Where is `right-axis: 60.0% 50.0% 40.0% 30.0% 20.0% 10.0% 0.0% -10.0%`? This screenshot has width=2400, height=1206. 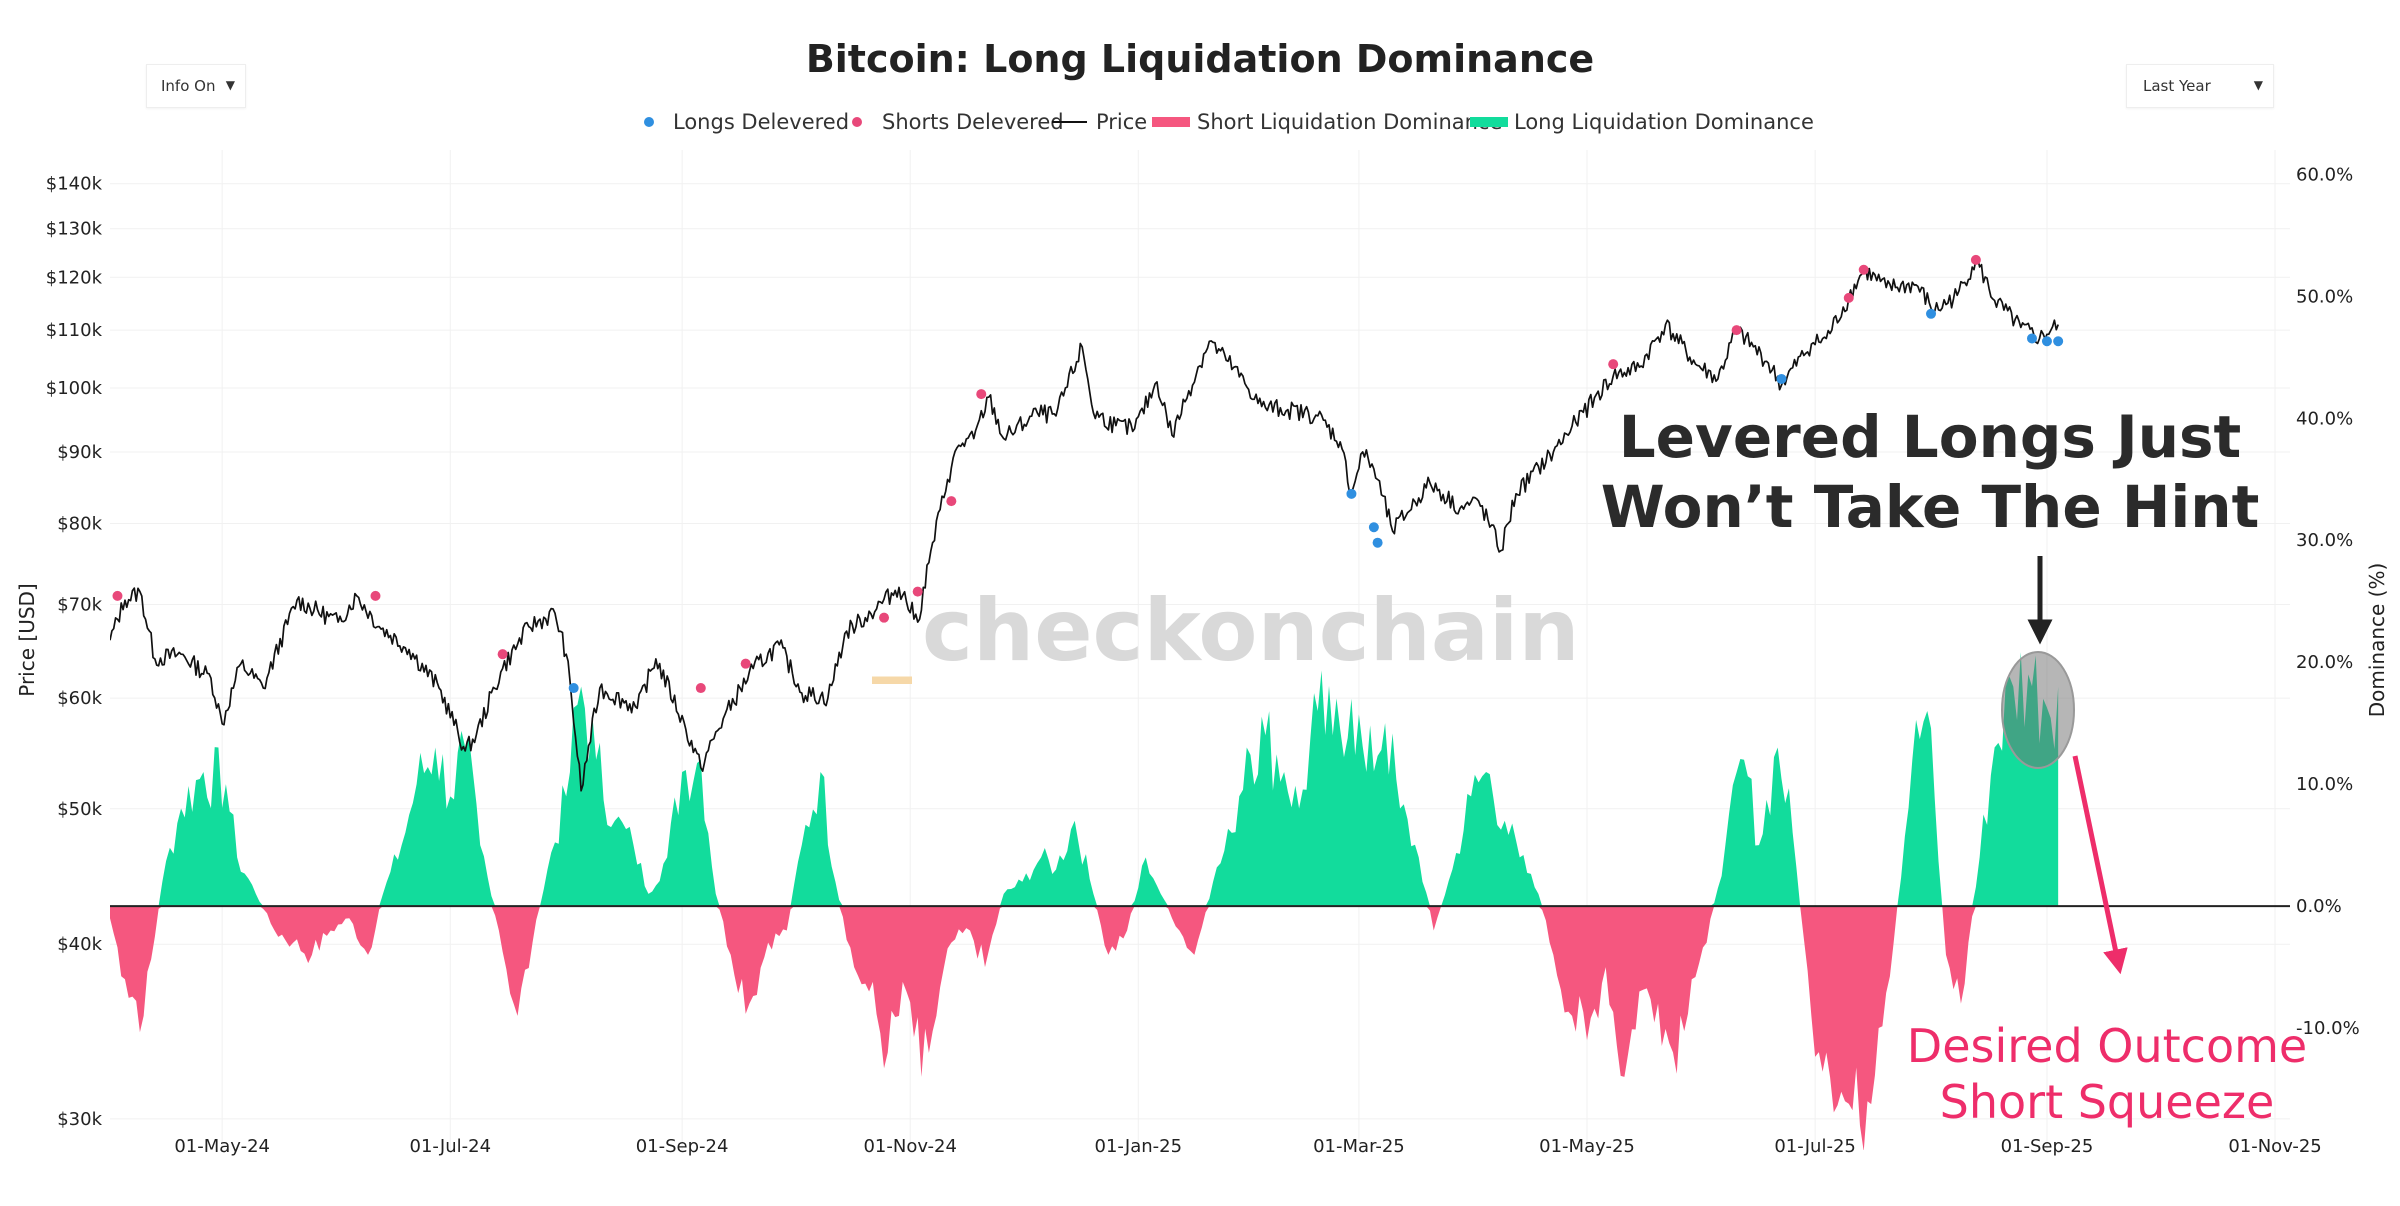 right-axis: 60.0% 50.0% 40.0% 30.0% 20.0% 10.0% 0.0% -10.0% is located at coordinates (2328, 601).